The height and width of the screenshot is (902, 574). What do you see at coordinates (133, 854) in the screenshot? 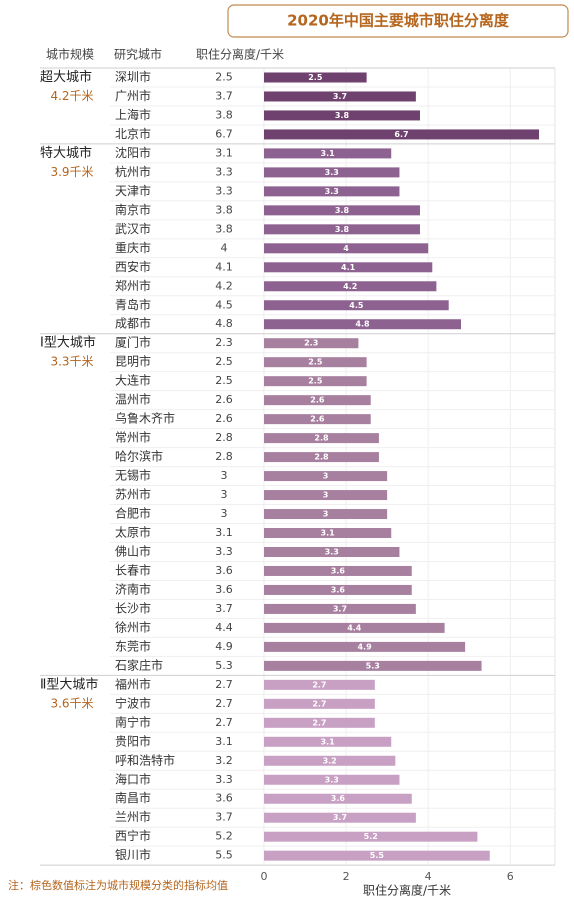
I see `category-label: 银川市` at bounding box center [133, 854].